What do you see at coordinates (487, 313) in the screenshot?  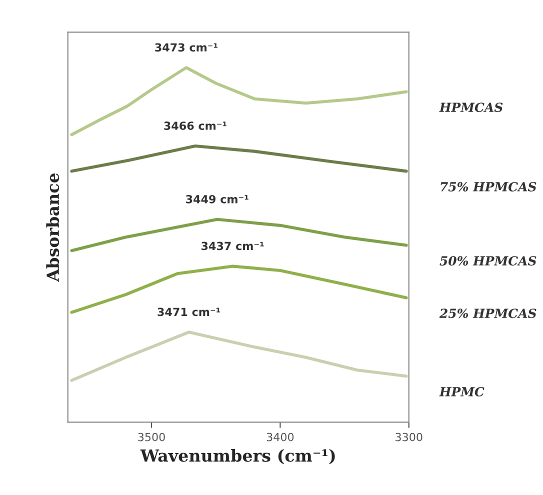 I see `text: 25% HPMCAS` at bounding box center [487, 313].